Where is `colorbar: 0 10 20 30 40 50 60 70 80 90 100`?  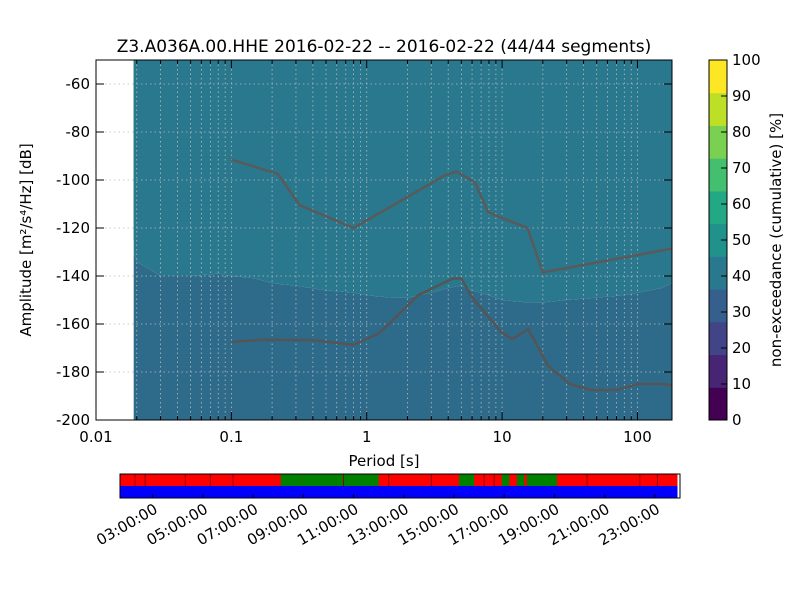 colorbar: 0 10 20 30 40 50 60 70 80 90 100 is located at coordinates (734, 240).